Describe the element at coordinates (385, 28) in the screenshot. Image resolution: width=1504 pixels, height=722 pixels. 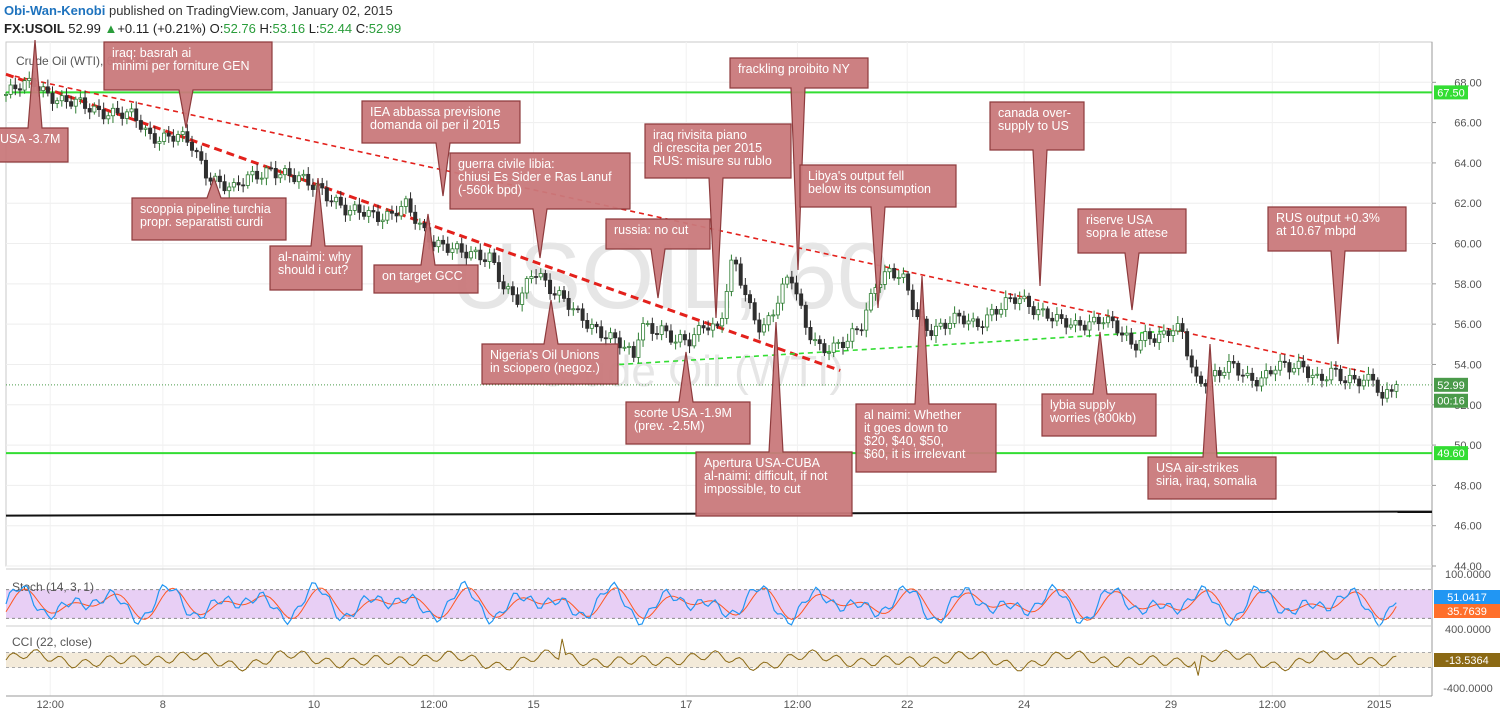
I see `close-value: 52.99` at that location.